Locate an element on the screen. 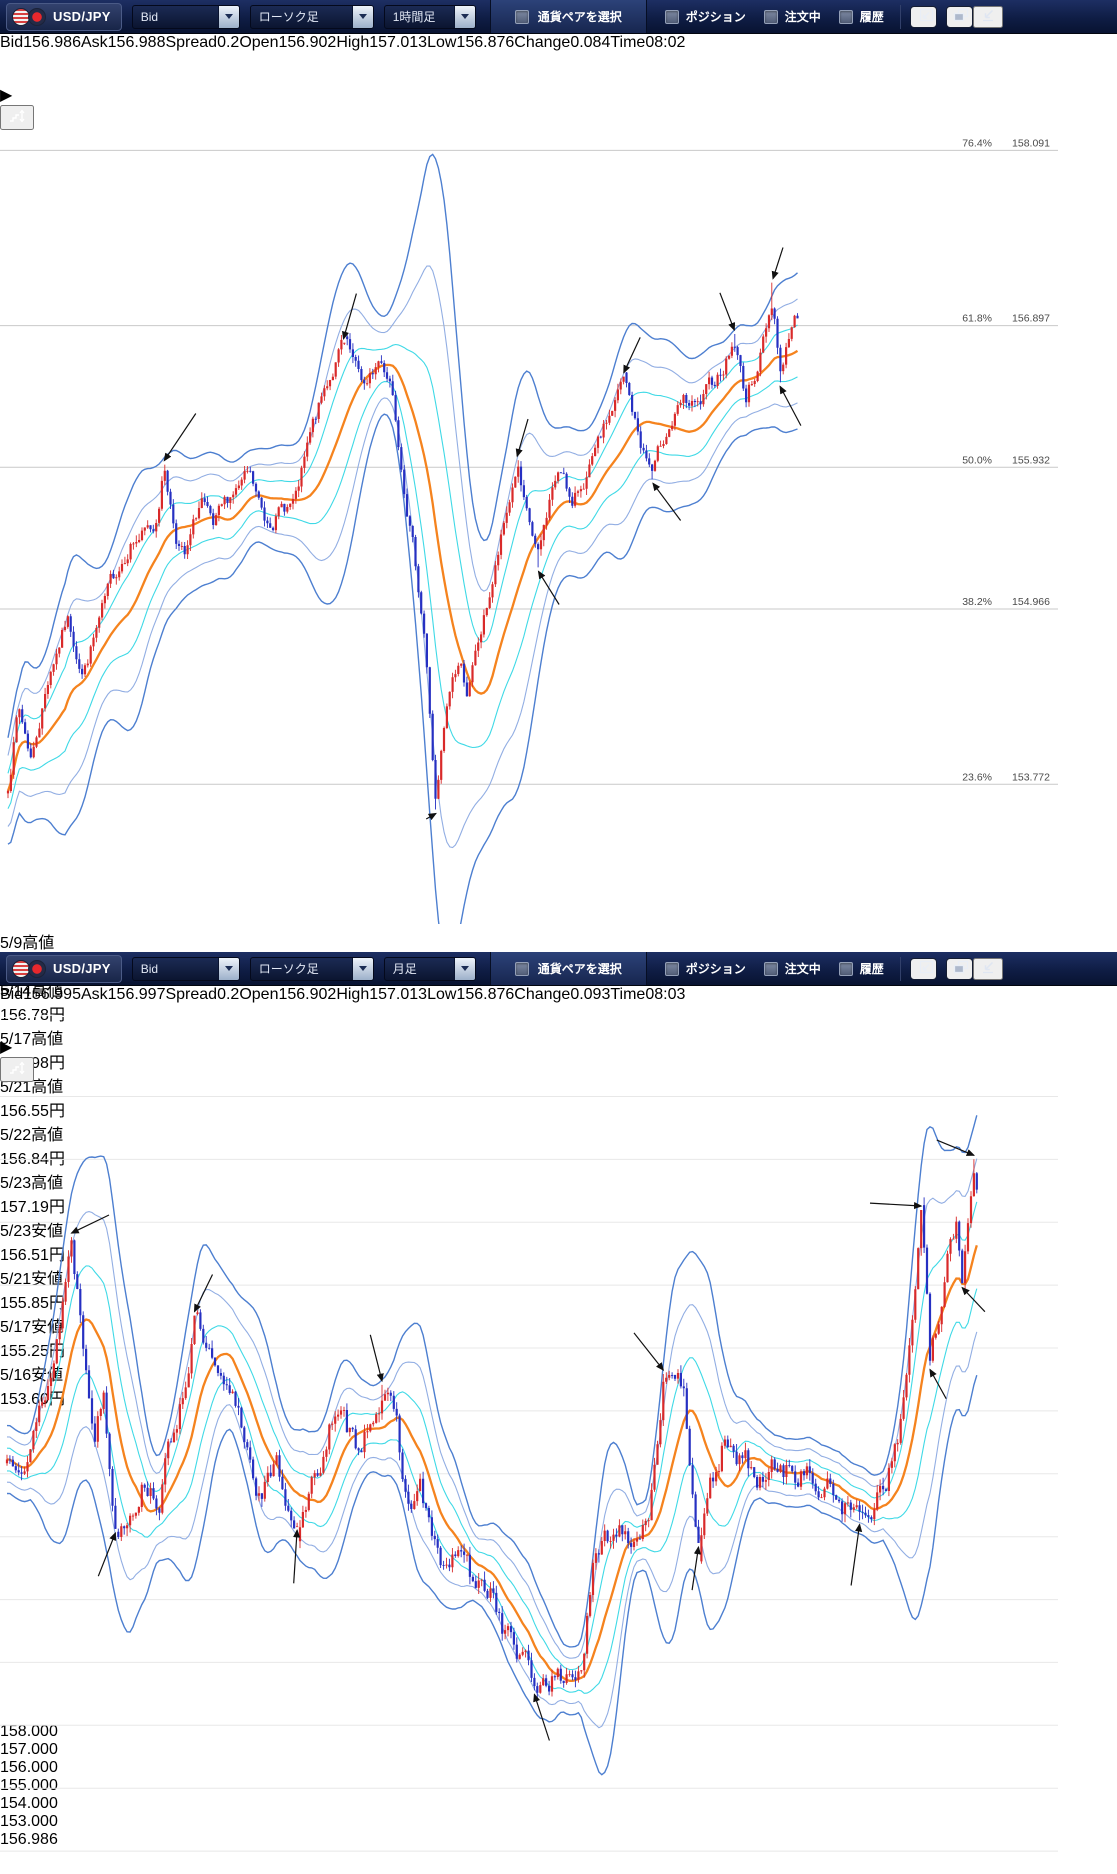  svg-text: 154.966 is located at coordinates (1031, 602).